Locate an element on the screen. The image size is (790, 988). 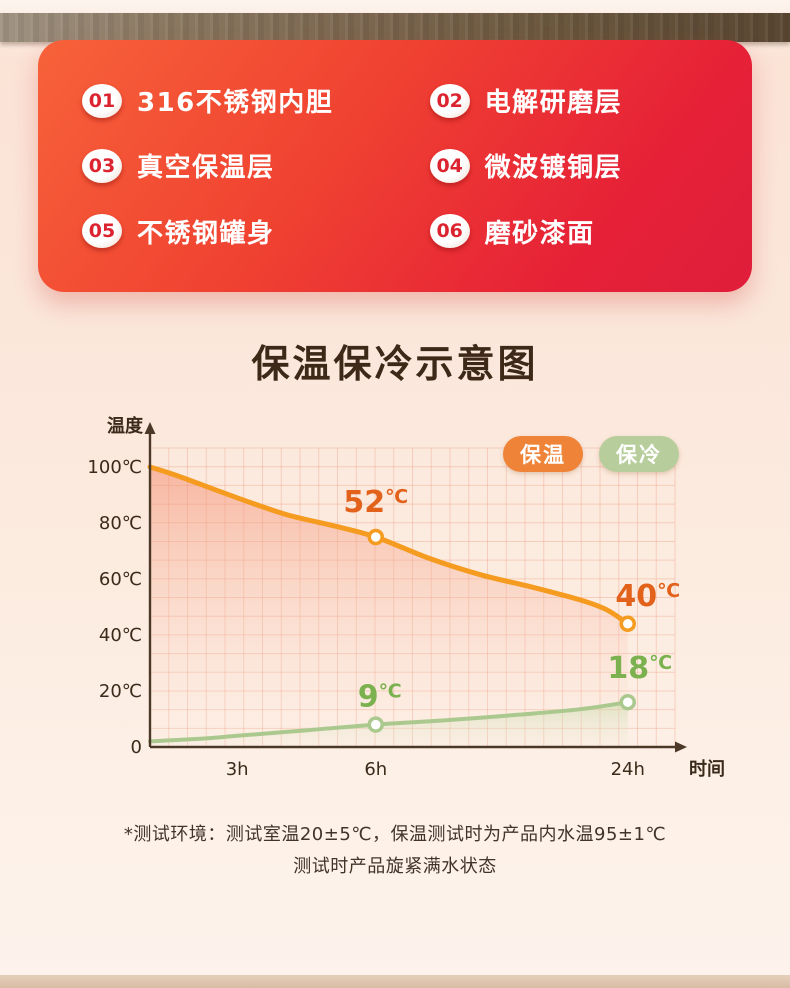
footnote-line-2: 测试时产品旋紧满水状态 is located at coordinates (395, 866).